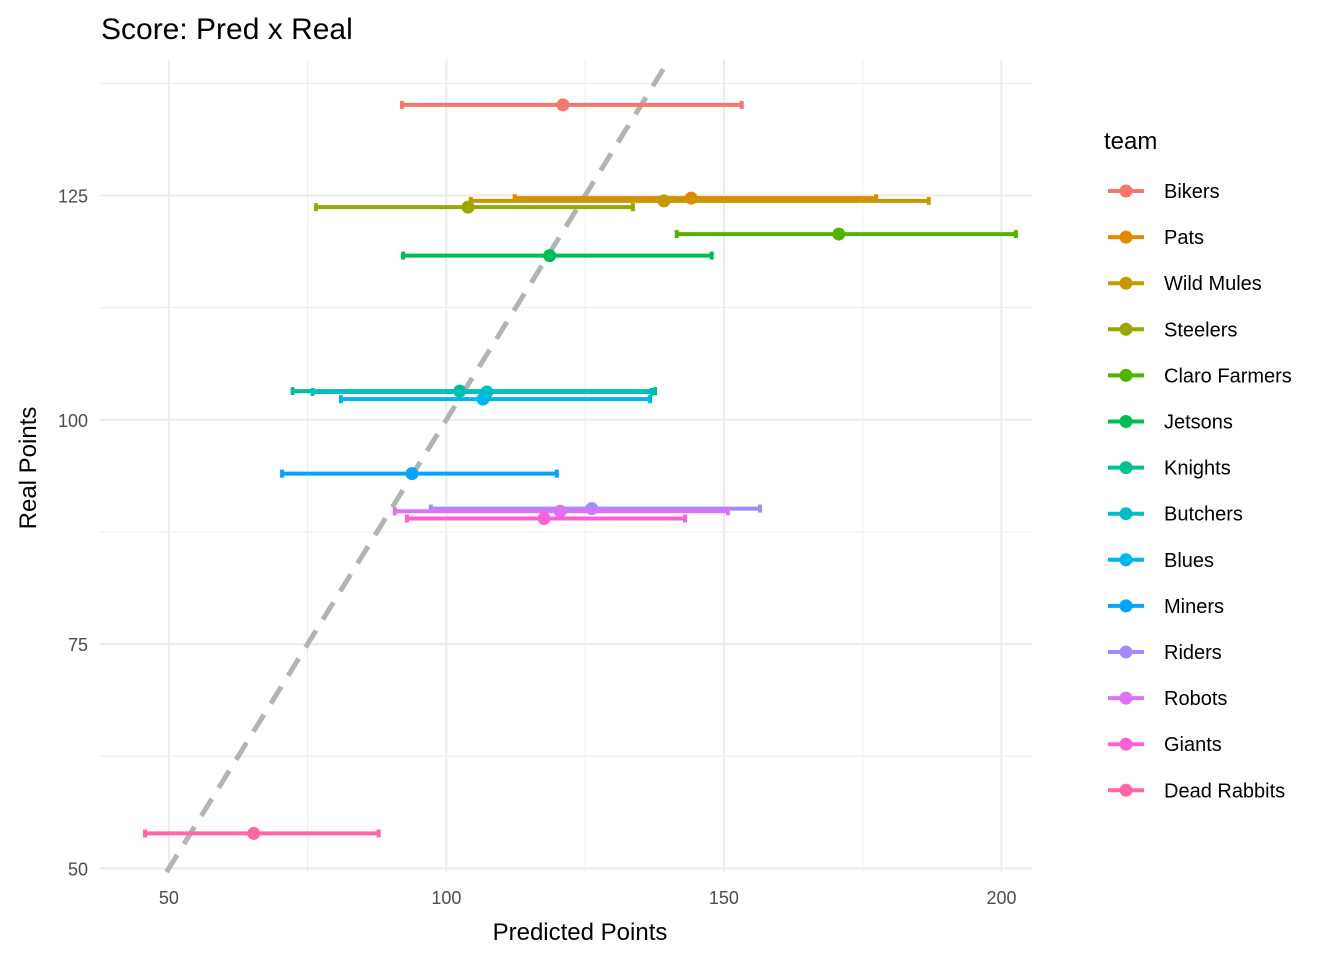 The width and height of the screenshot is (1344, 960). What do you see at coordinates (1228, 376) in the screenshot?
I see `legend-label: Claro Farmers` at bounding box center [1228, 376].